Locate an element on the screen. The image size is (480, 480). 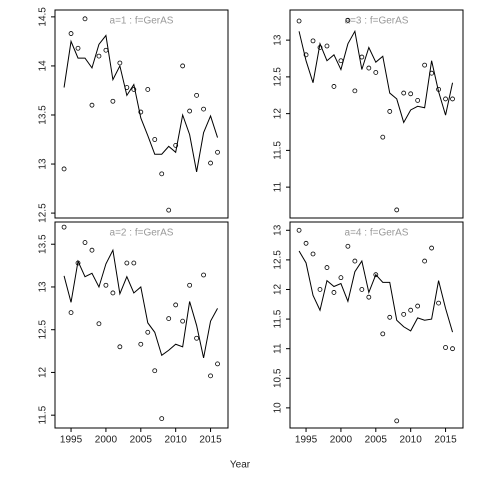
panel-title: a=1 : f=GerAS is located at coordinates (142, 21).